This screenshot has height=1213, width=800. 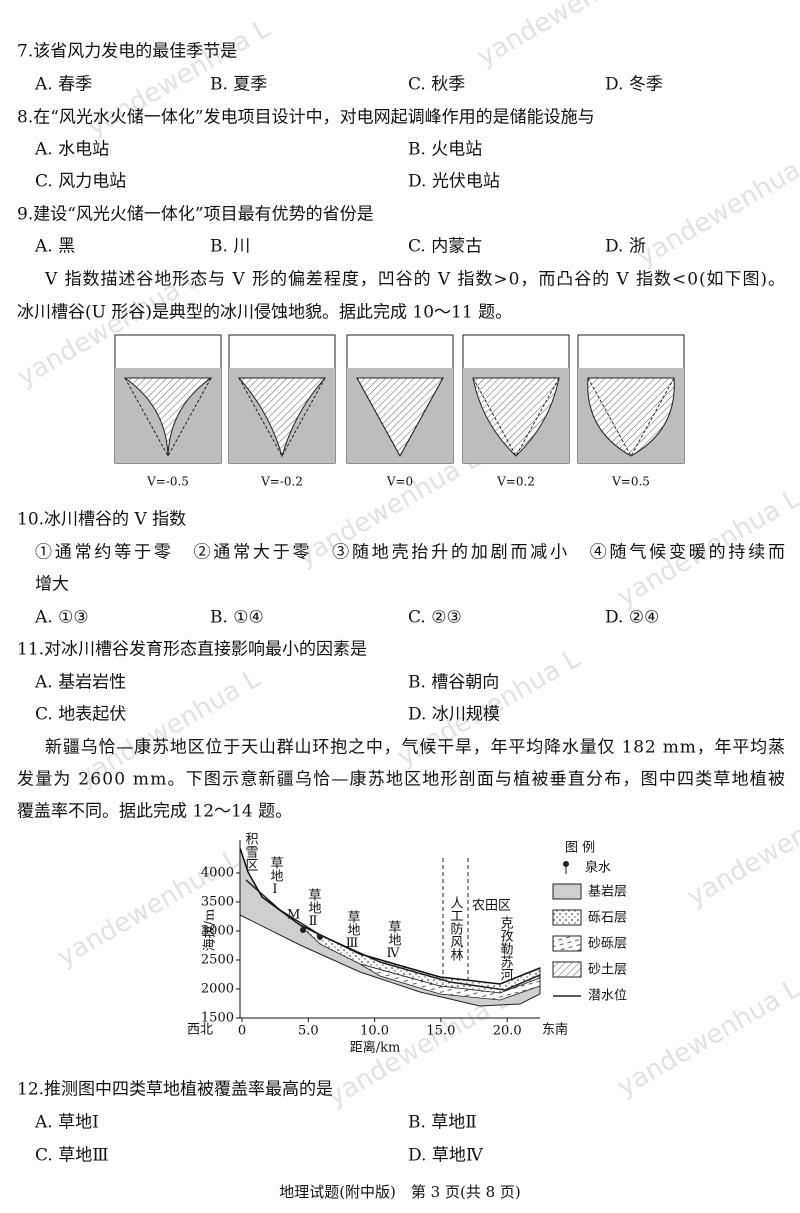 I want to click on y-axis-title: 海拔/m, so click(x=210, y=930).